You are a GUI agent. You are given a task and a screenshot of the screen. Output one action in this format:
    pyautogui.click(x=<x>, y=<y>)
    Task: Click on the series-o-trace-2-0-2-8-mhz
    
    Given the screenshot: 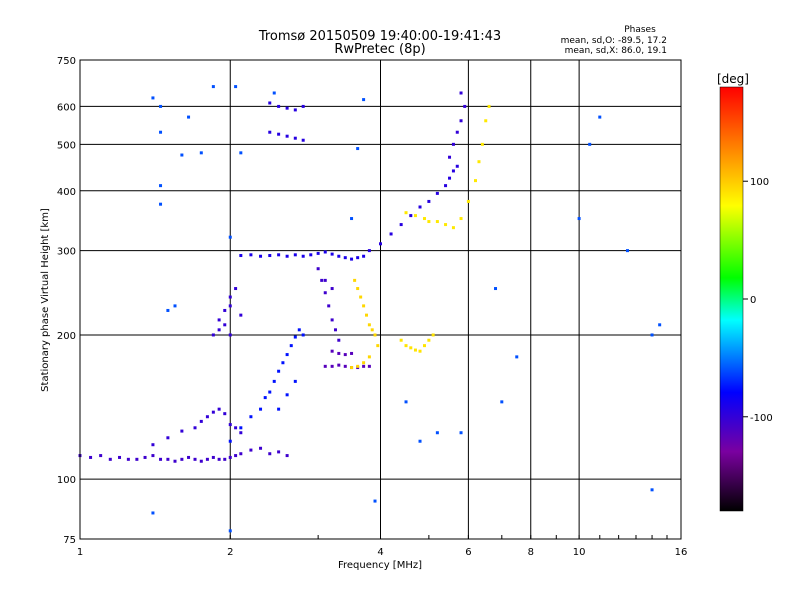 What is the action you would take?
    pyautogui.click(x=266, y=385)
    